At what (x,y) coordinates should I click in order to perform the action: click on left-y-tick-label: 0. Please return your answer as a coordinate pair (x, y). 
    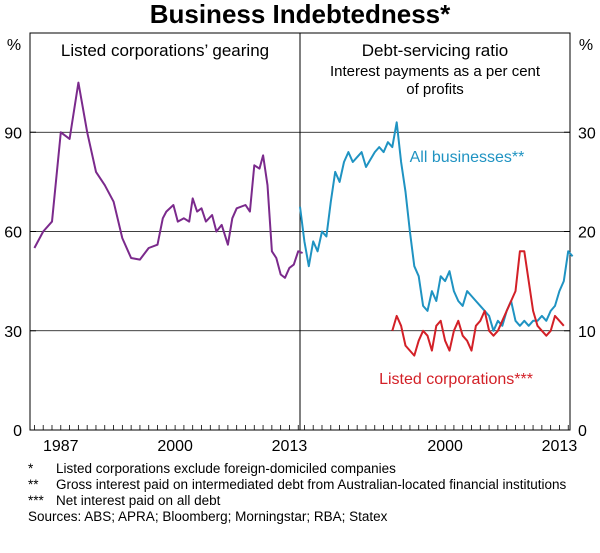
    Looking at the image, I should click on (17, 431).